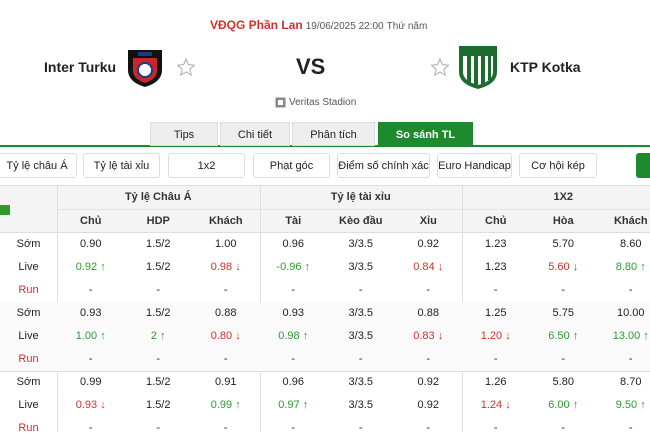  What do you see at coordinates (474, 165) in the screenshot?
I see `filter-button: Euro Handicap` at bounding box center [474, 165].